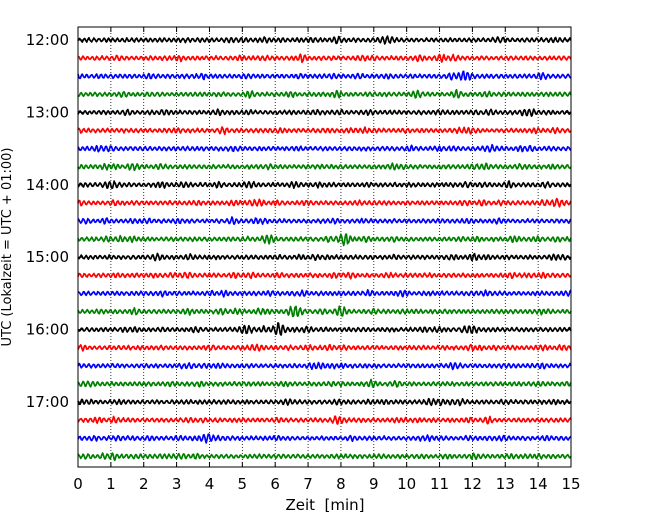  What do you see at coordinates (47, 185) in the screenshot?
I see `y-tick-label: 14:00` at bounding box center [47, 185].